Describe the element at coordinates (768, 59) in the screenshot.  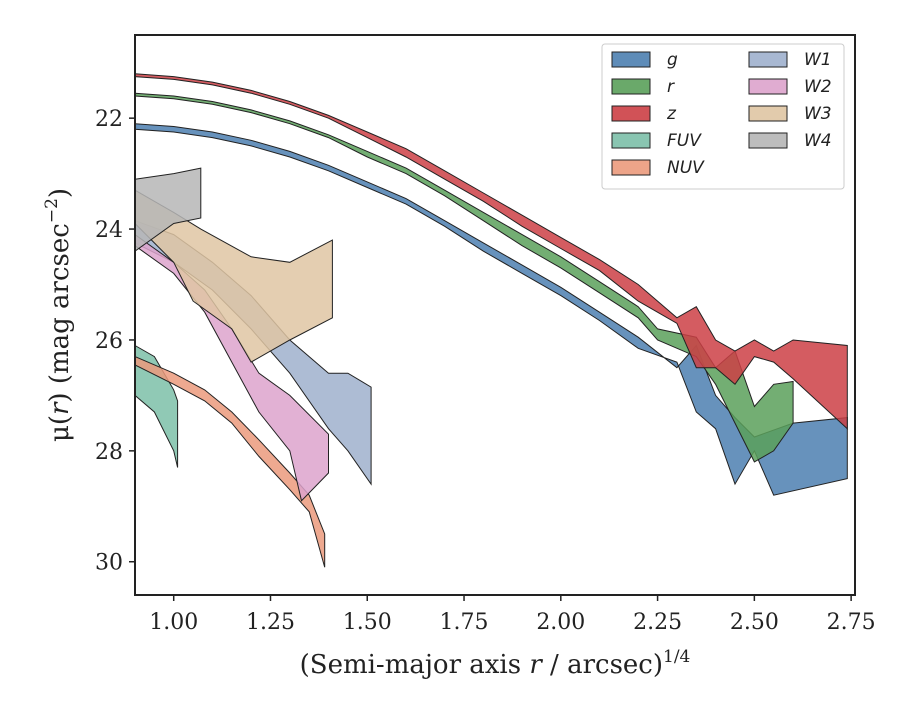
I see `legend-swatch-w1` at that location.